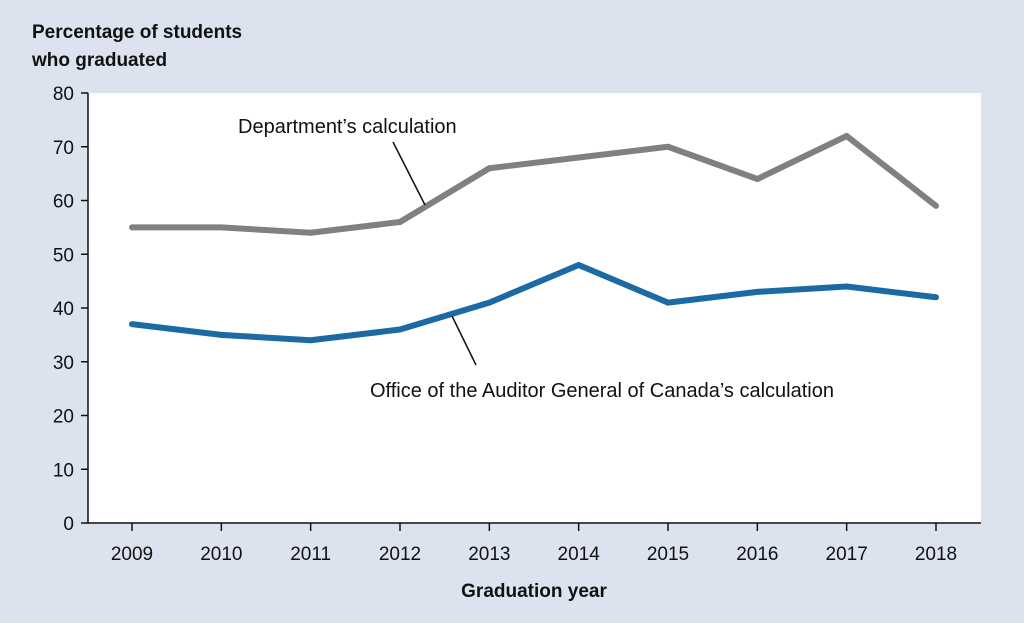 Image resolution: width=1024 pixels, height=623 pixels. What do you see at coordinates (464, 340) in the screenshot?
I see `annotation-leader-oag` at bounding box center [464, 340].